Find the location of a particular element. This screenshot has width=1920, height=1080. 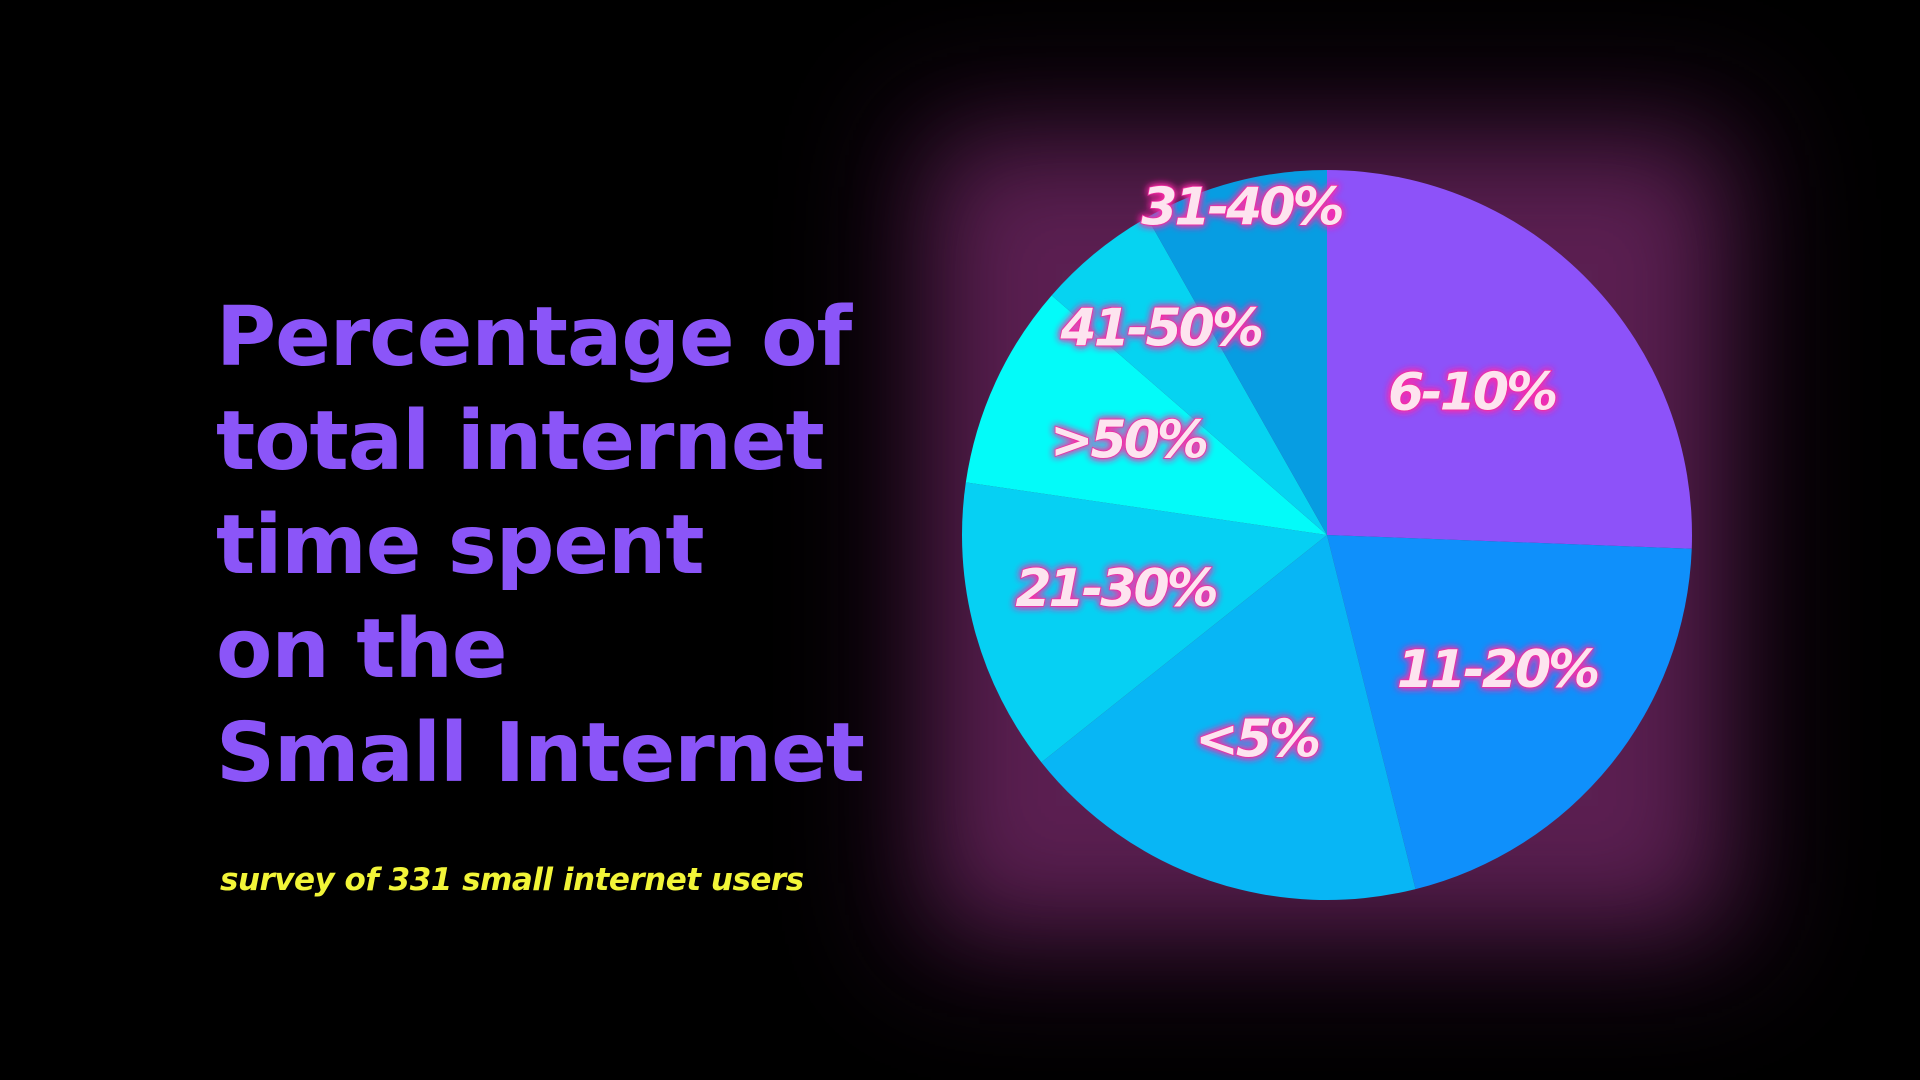

title-line-4: on the is located at coordinates (361, 649).